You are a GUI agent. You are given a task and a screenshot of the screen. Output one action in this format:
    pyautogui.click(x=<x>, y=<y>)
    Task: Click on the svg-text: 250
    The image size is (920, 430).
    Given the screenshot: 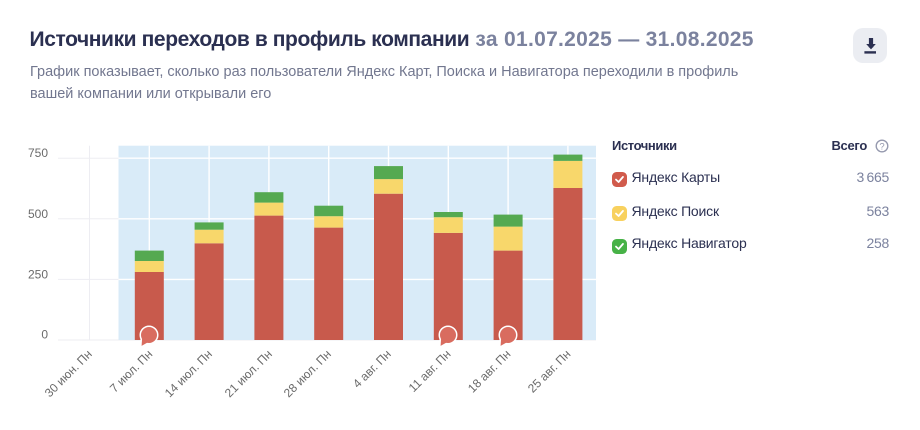 What is the action you would take?
    pyautogui.click(x=38, y=274)
    